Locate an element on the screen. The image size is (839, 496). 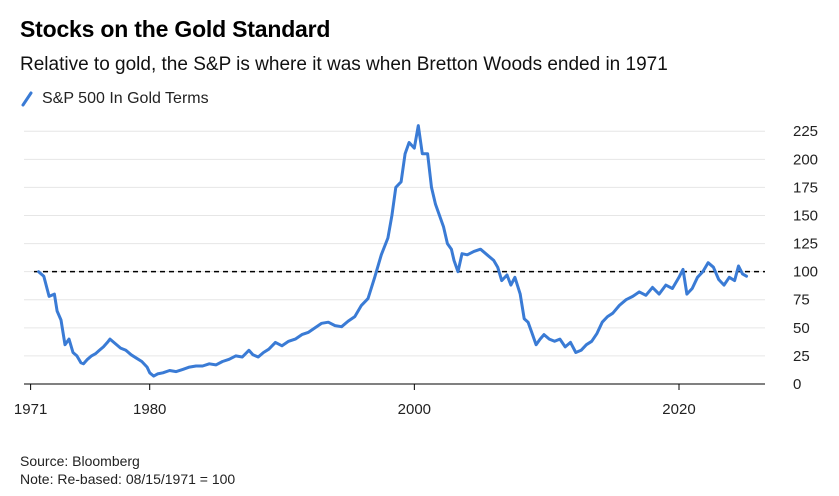
legend: S&P 500 In Gold Terms is located at coordinates (114, 99).